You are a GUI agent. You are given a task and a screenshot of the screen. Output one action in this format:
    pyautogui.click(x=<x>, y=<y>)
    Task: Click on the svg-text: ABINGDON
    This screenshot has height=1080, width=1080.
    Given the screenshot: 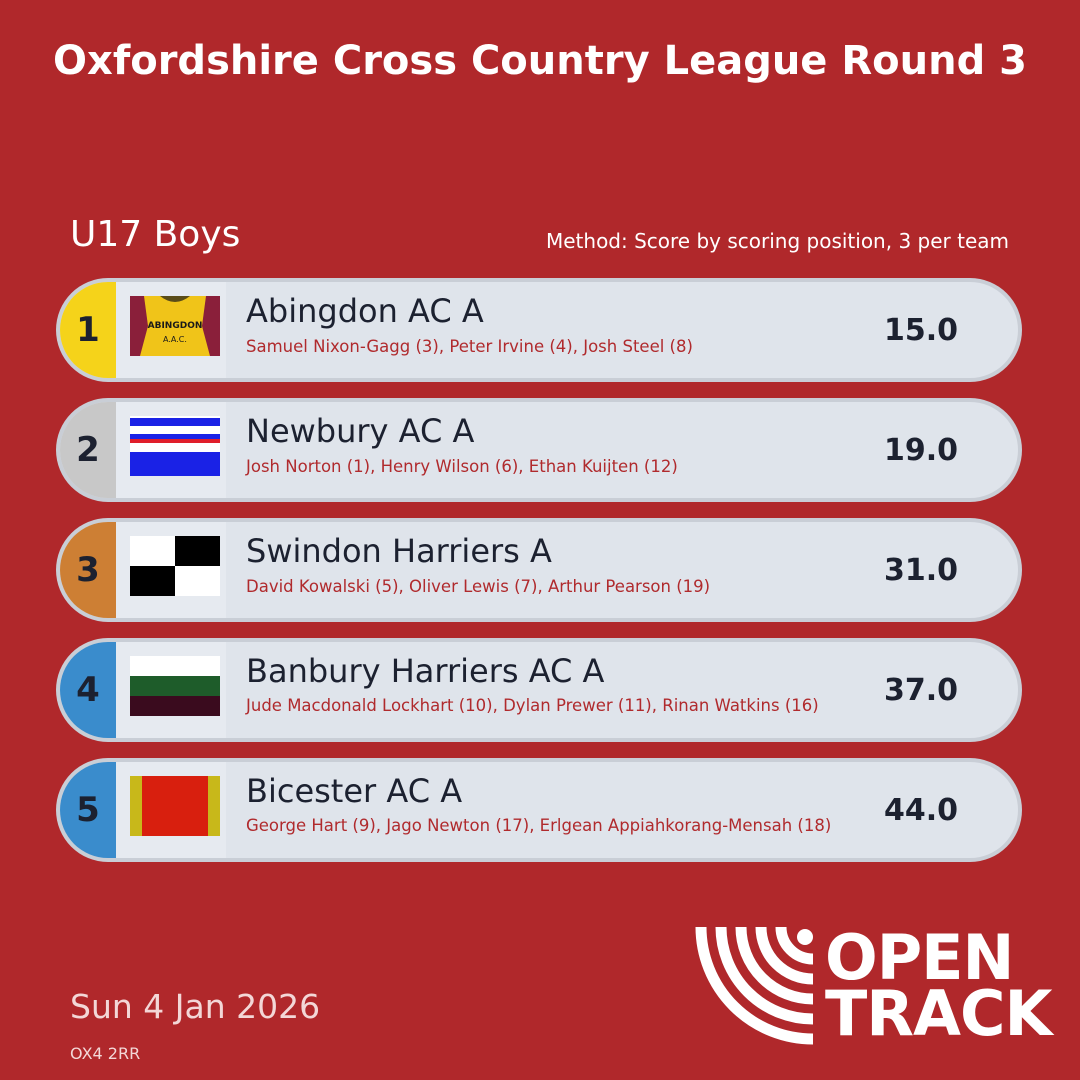 What is the action you would take?
    pyautogui.click(x=175, y=326)
    